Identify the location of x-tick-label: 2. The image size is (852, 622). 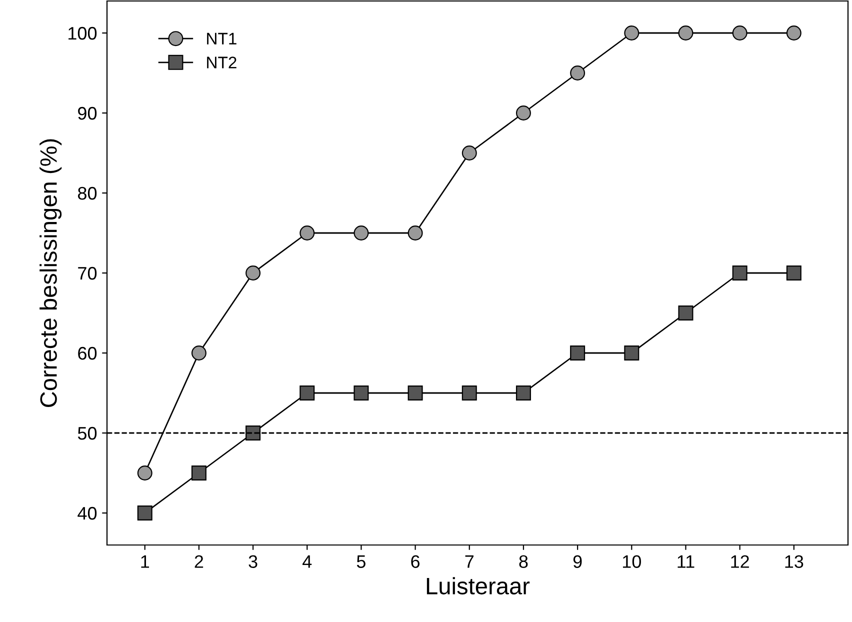
(199, 561).